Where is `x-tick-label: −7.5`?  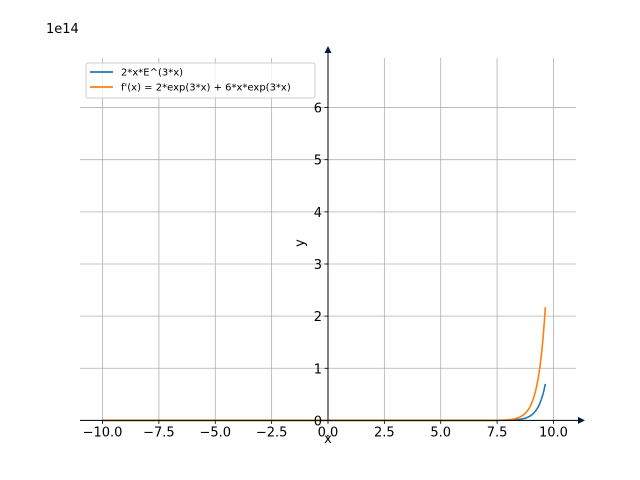 x-tick-label: −7.5 is located at coordinates (159, 432).